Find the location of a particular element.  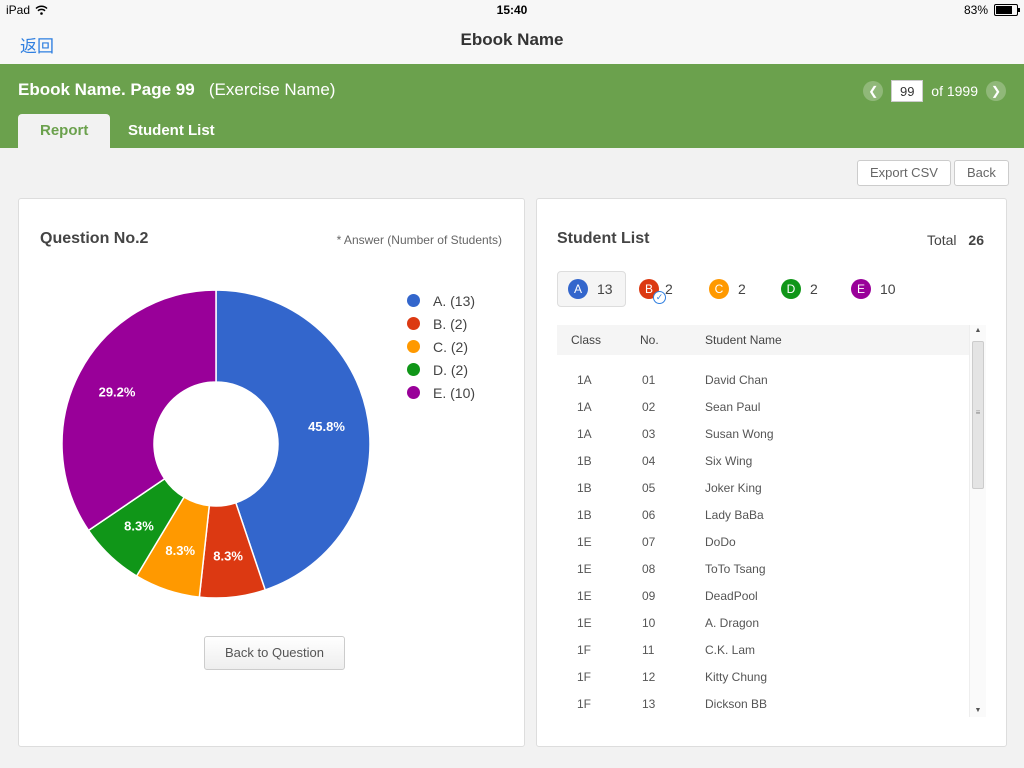

answer-letter-badge: C is located at coordinates (719, 289).